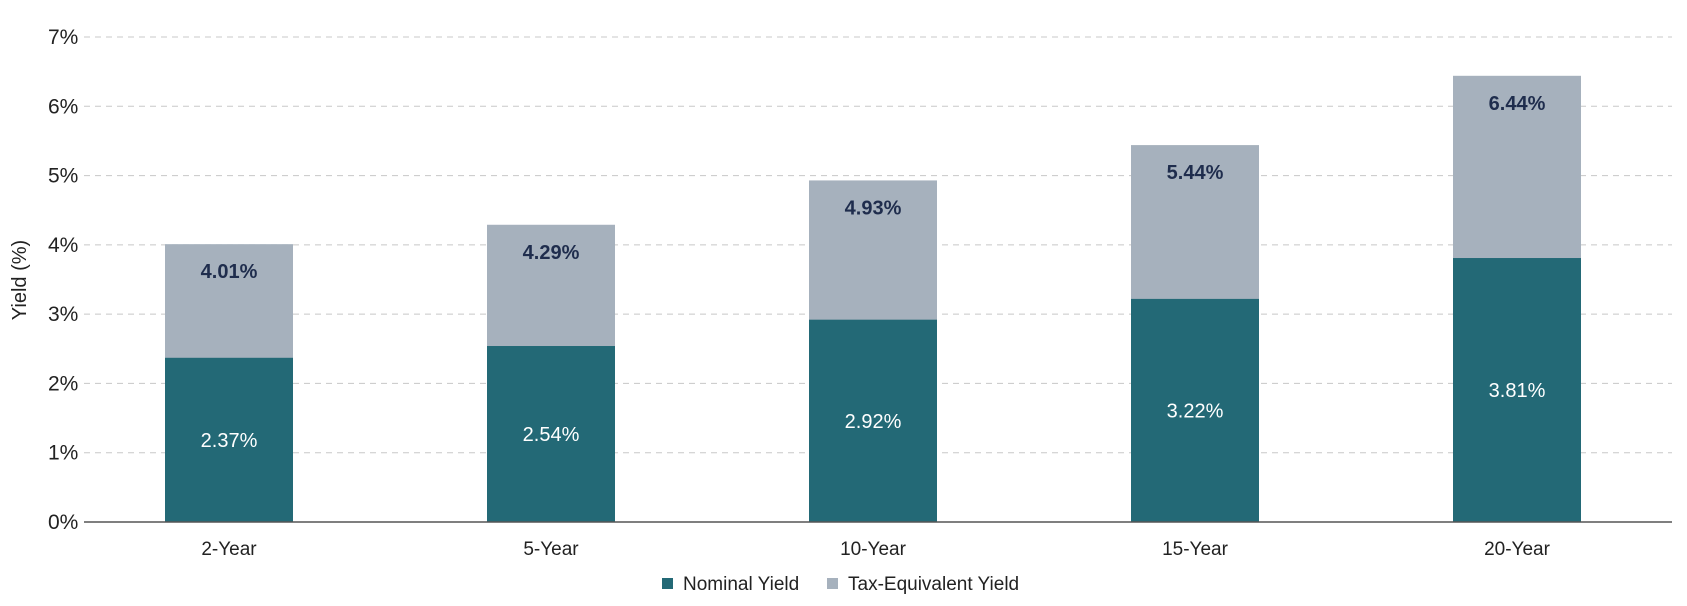  Describe the element at coordinates (20, 280) in the screenshot. I see `y-axis-title: Yield (%)` at that location.